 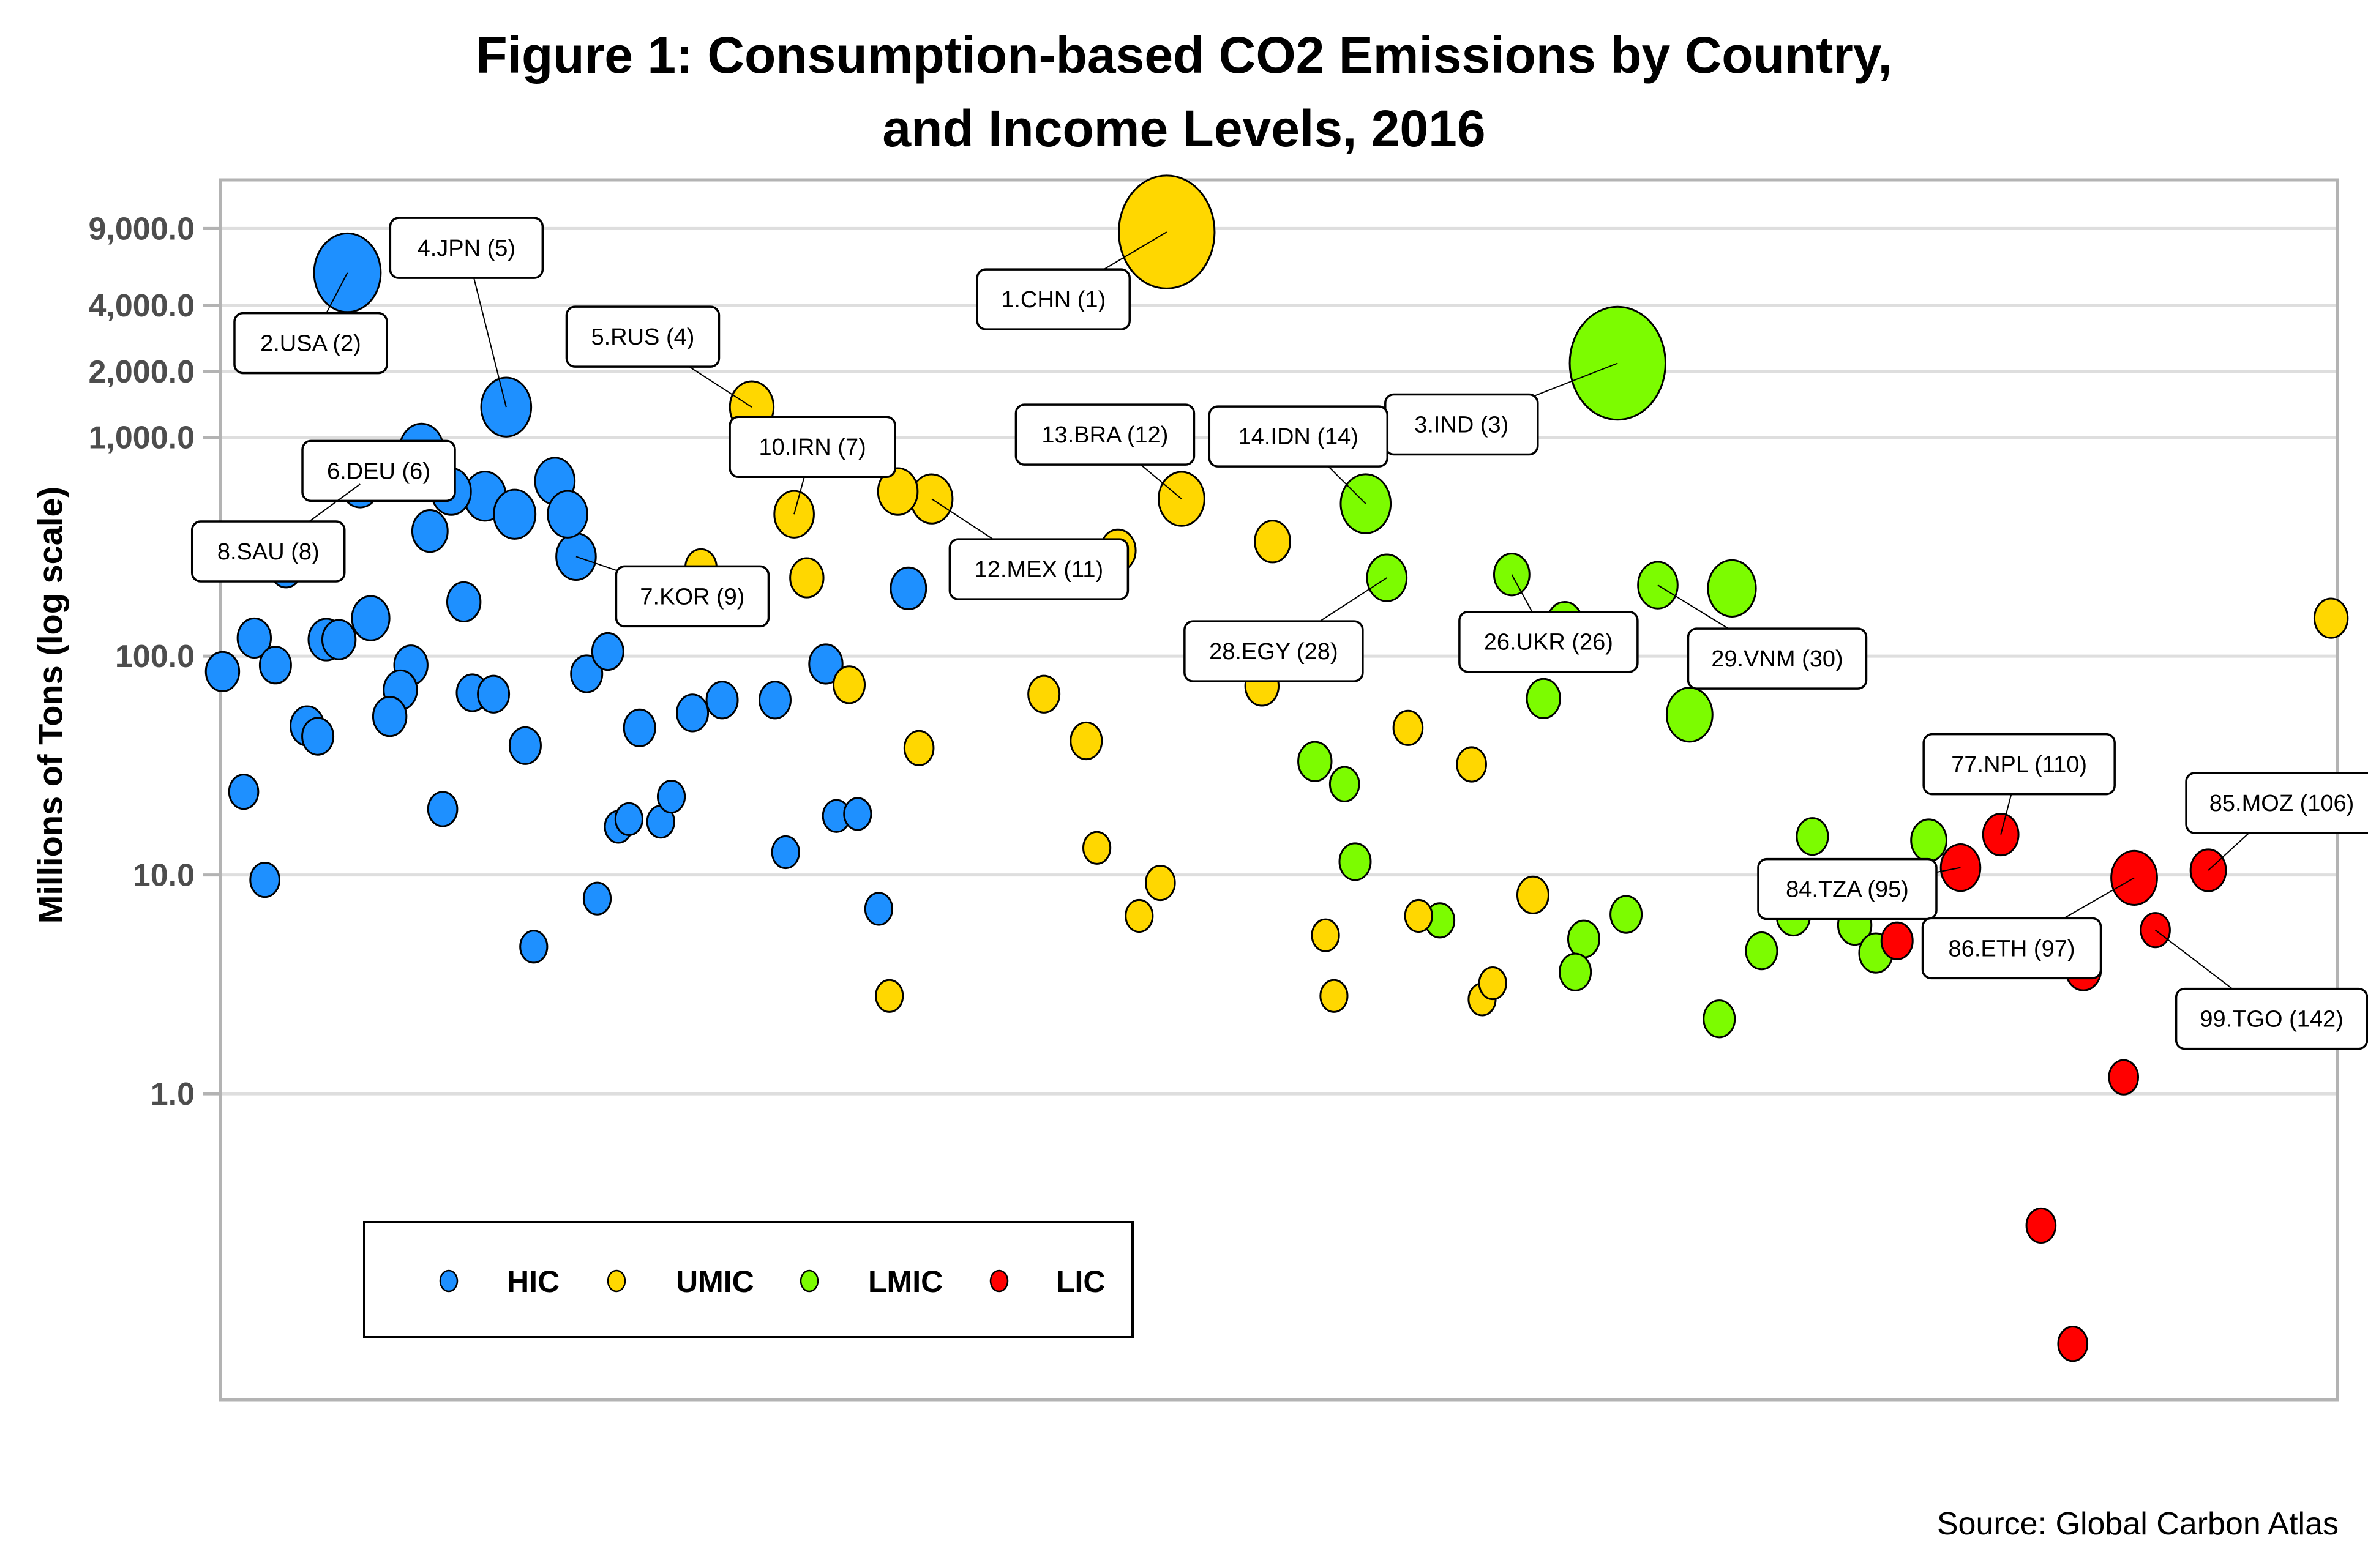 I want to click on legend-label-lmic: LMIC, so click(x=906, y=1281).